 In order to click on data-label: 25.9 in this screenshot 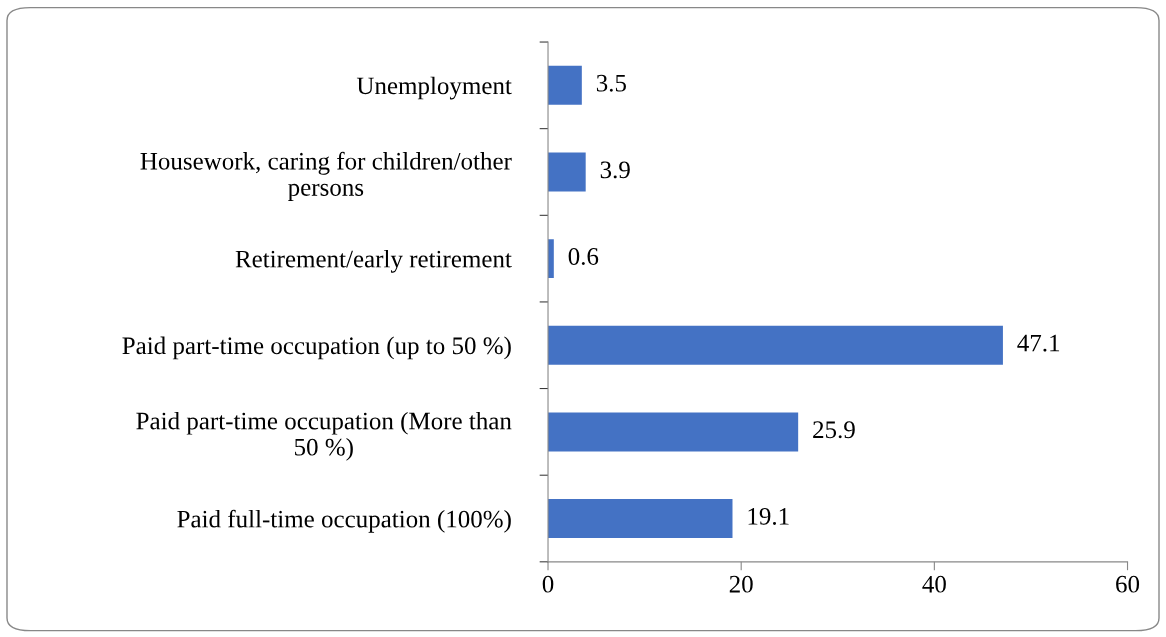, I will do `click(834, 430)`.